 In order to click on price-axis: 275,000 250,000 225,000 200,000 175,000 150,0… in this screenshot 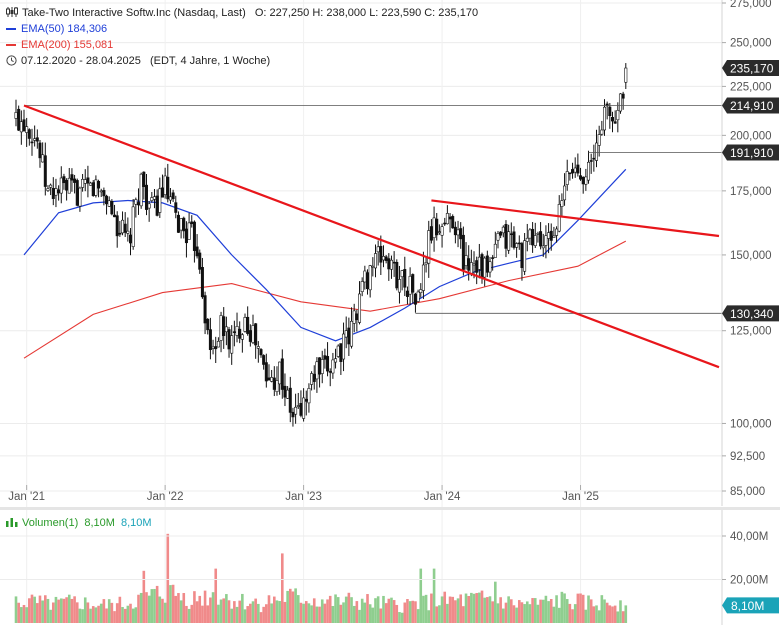, I will do `click(746, 253)`.